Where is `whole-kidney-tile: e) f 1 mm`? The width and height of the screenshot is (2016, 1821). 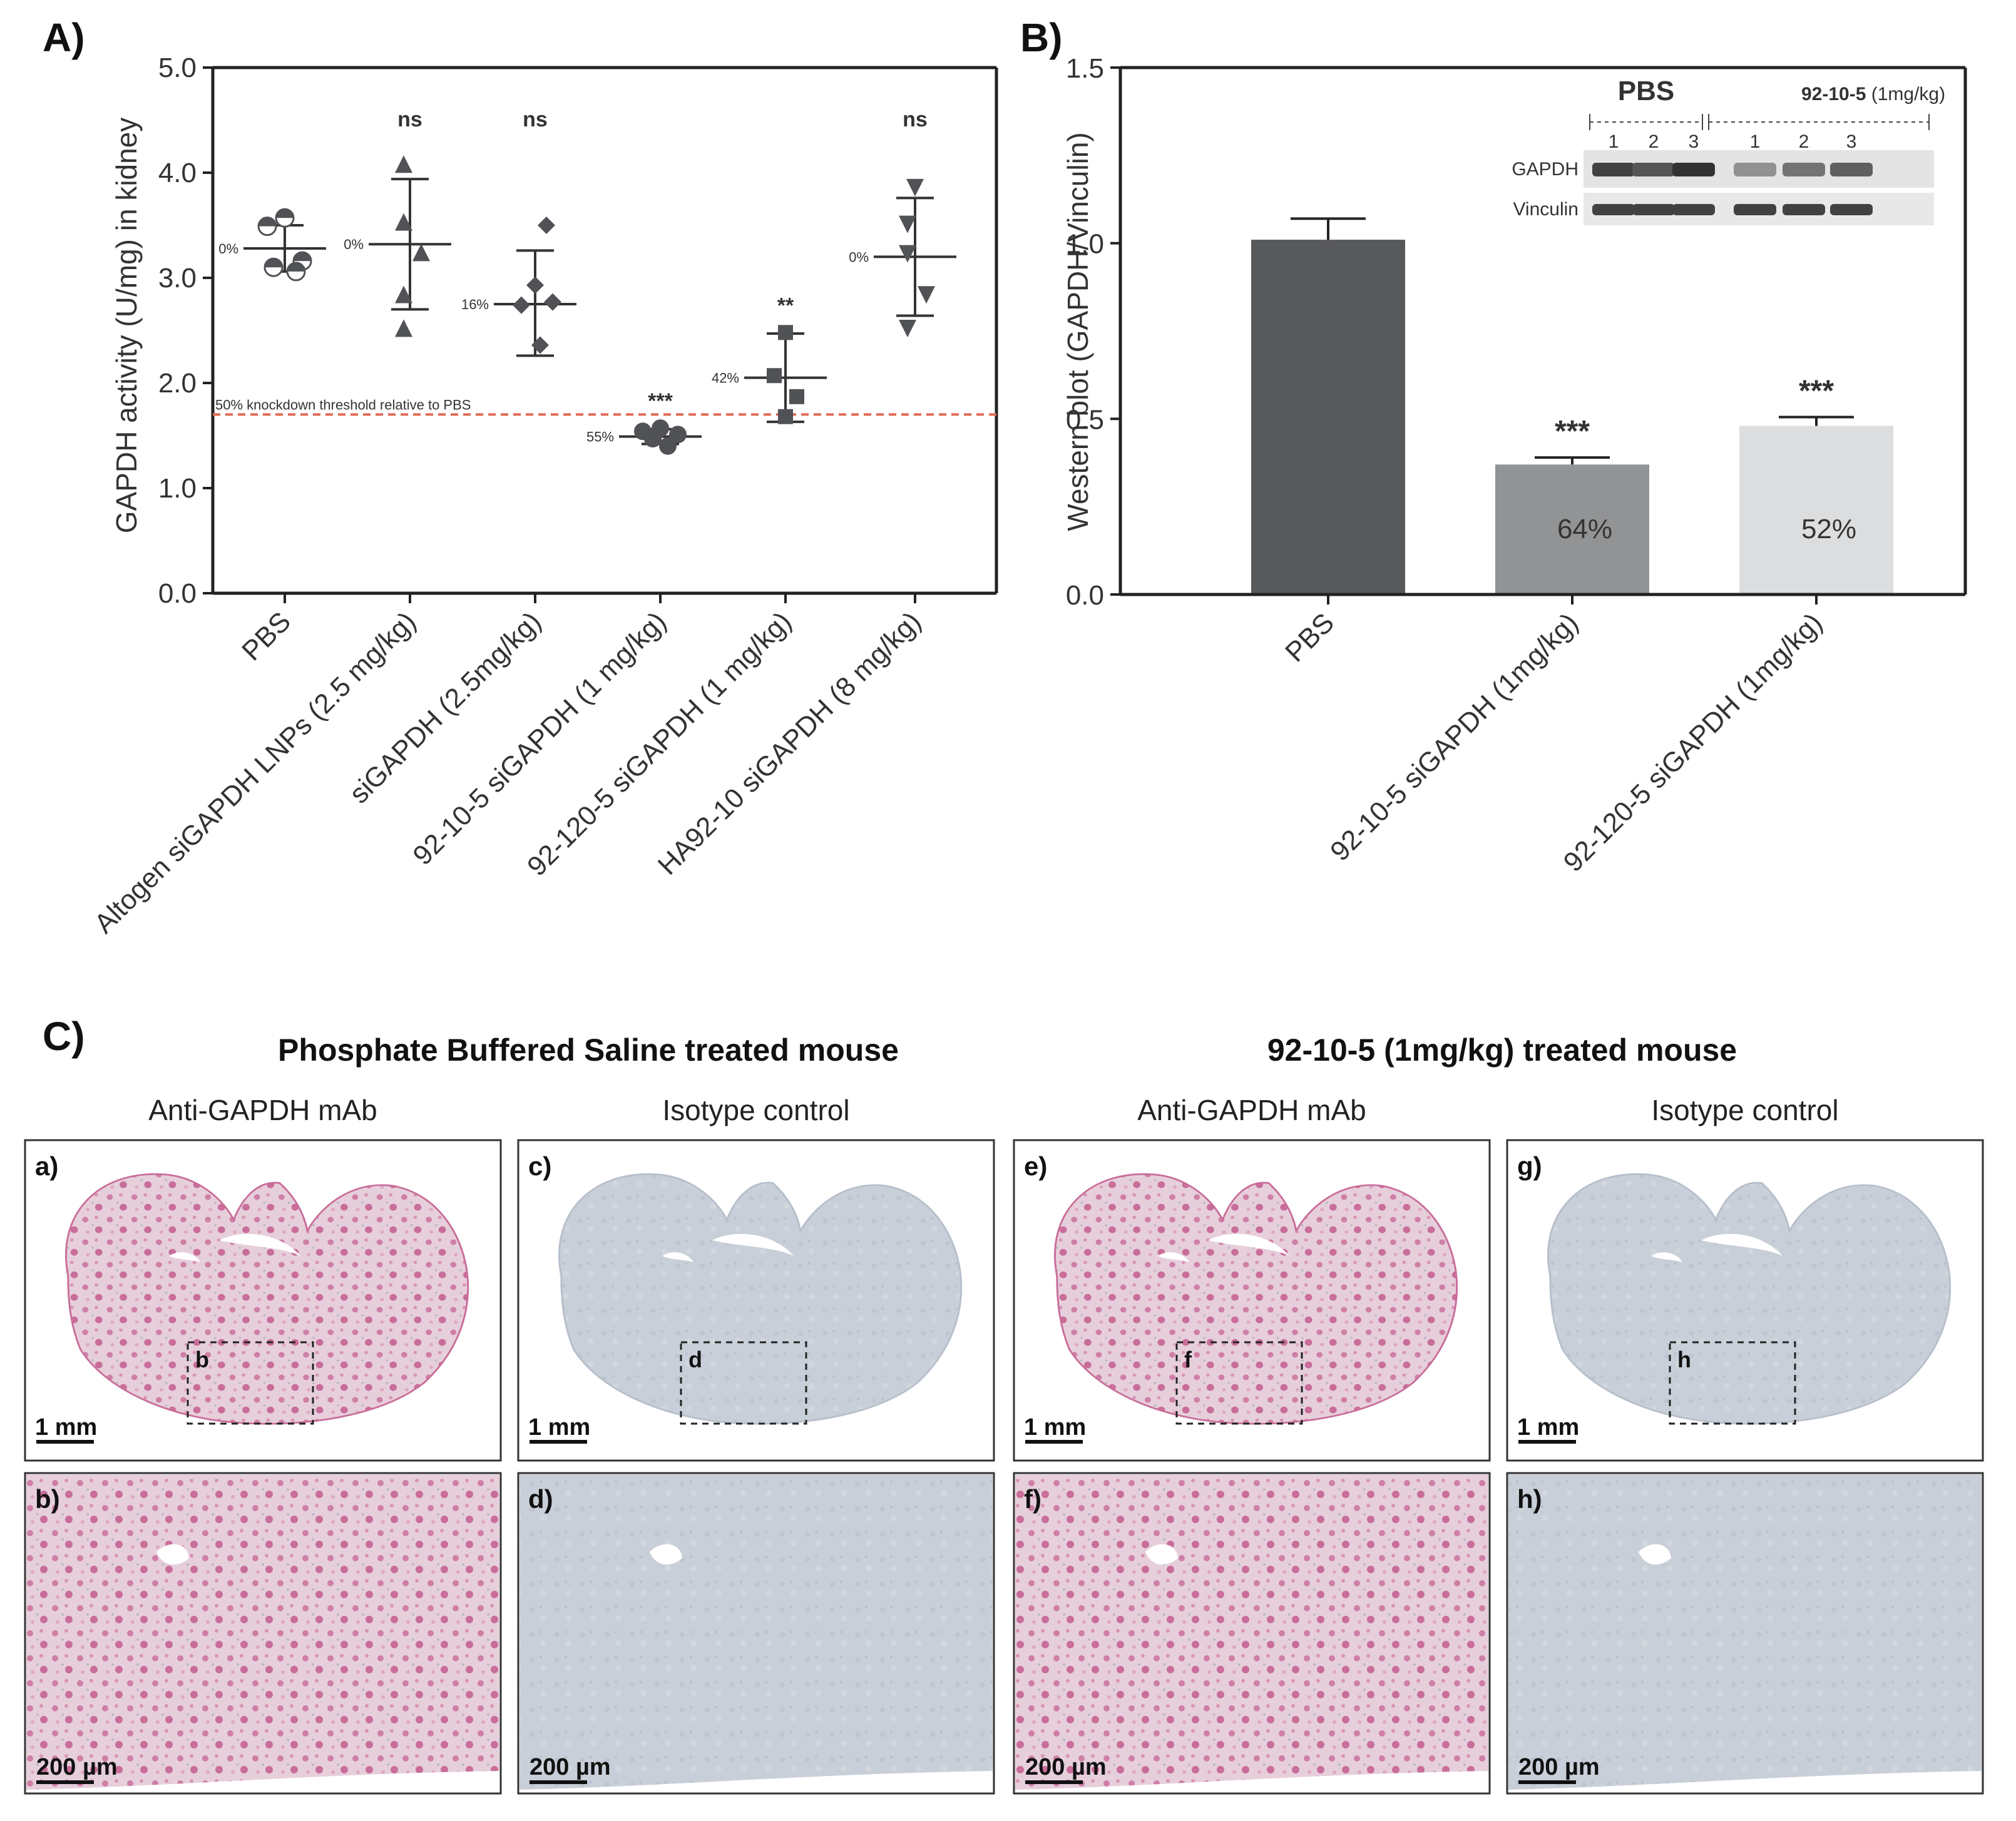
whole-kidney-tile: e) f 1 mm is located at coordinates (1252, 1300).